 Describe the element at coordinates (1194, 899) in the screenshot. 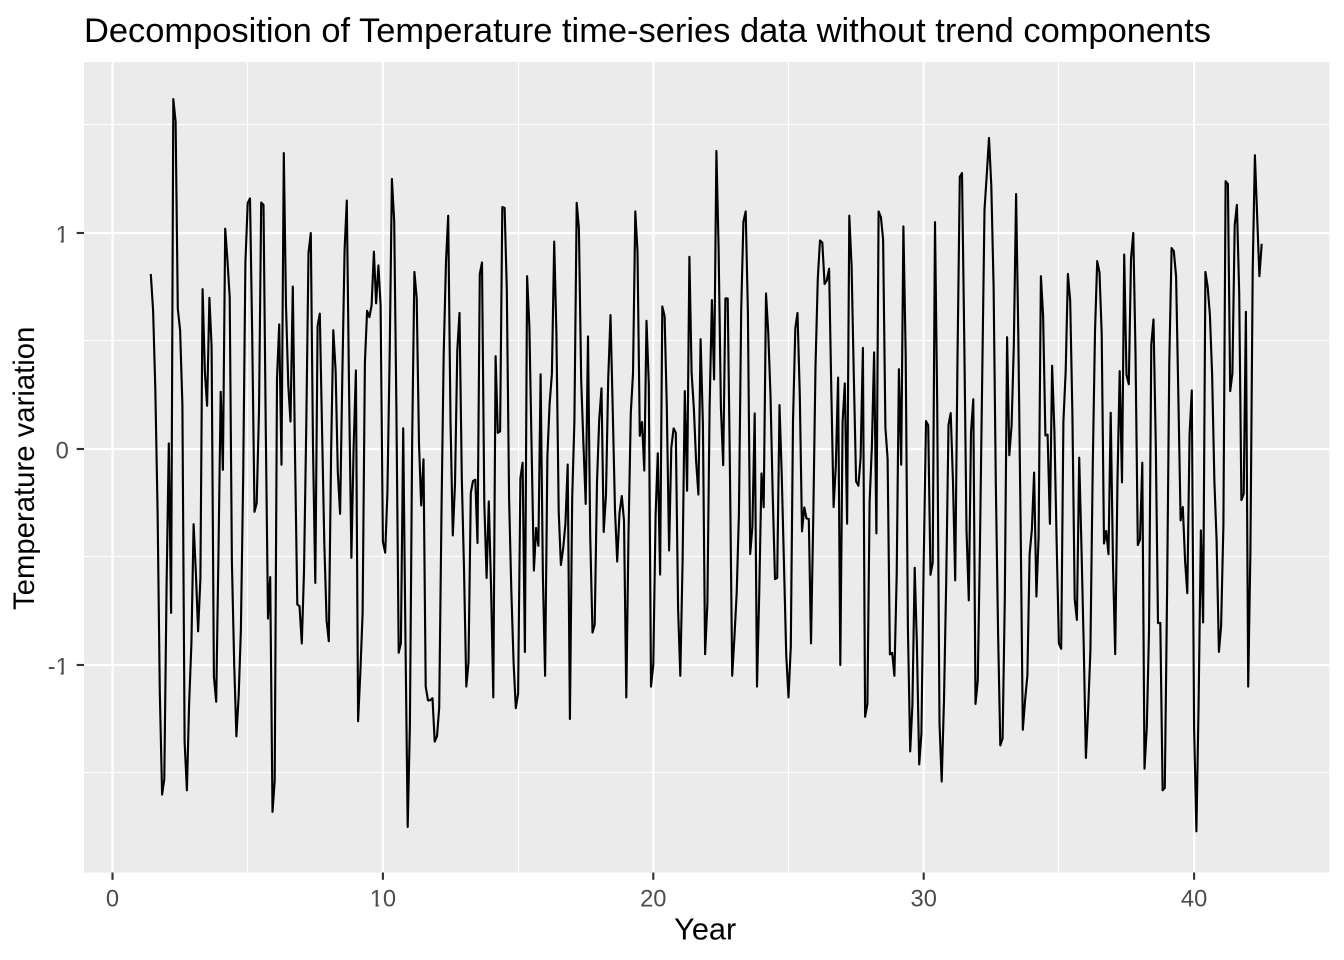

I see `svg-text: 40` at that location.